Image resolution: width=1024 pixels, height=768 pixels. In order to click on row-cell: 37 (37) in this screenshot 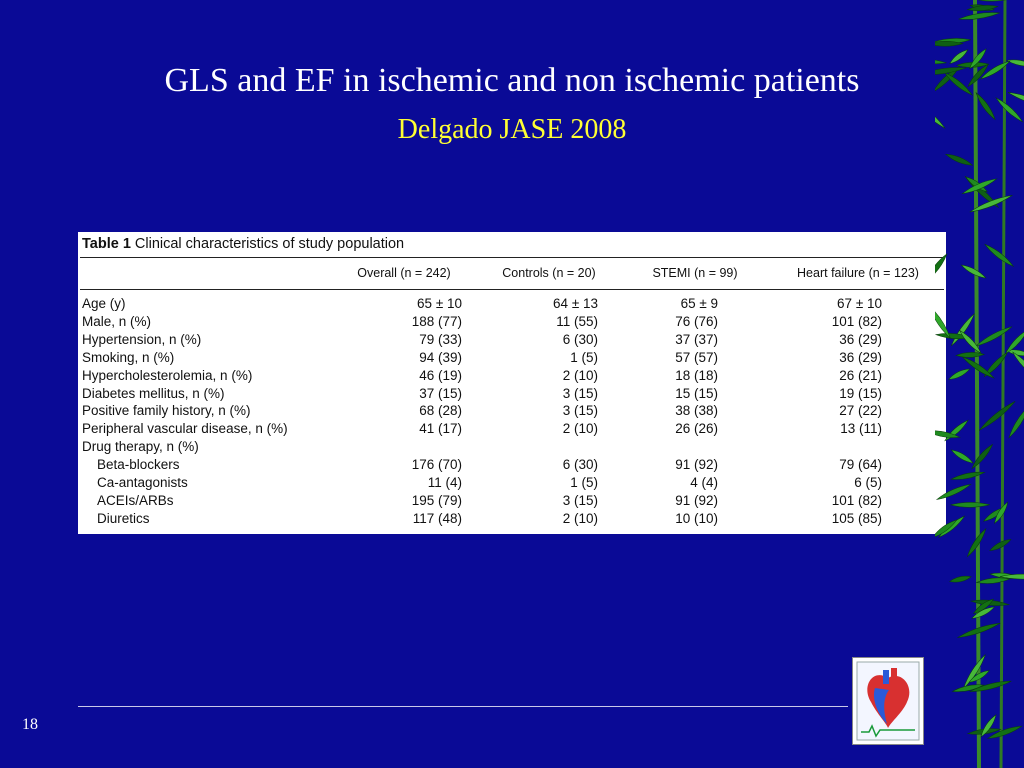, I will do `click(696, 339)`.